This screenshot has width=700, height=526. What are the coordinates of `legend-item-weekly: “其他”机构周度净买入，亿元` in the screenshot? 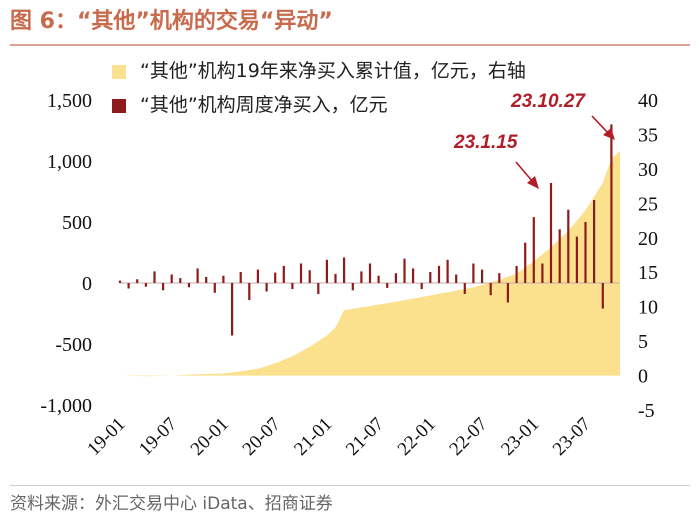 It's located at (319, 107).